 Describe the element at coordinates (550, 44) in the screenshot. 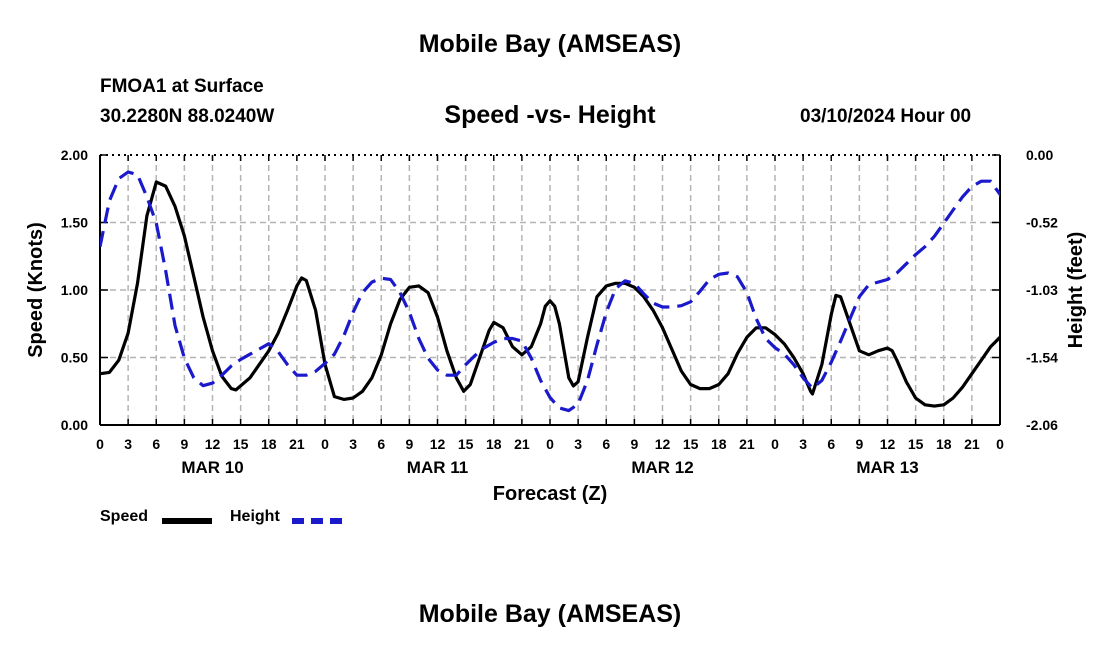

I see `chart-title: Mobile Bay (AMSEAS)` at that location.